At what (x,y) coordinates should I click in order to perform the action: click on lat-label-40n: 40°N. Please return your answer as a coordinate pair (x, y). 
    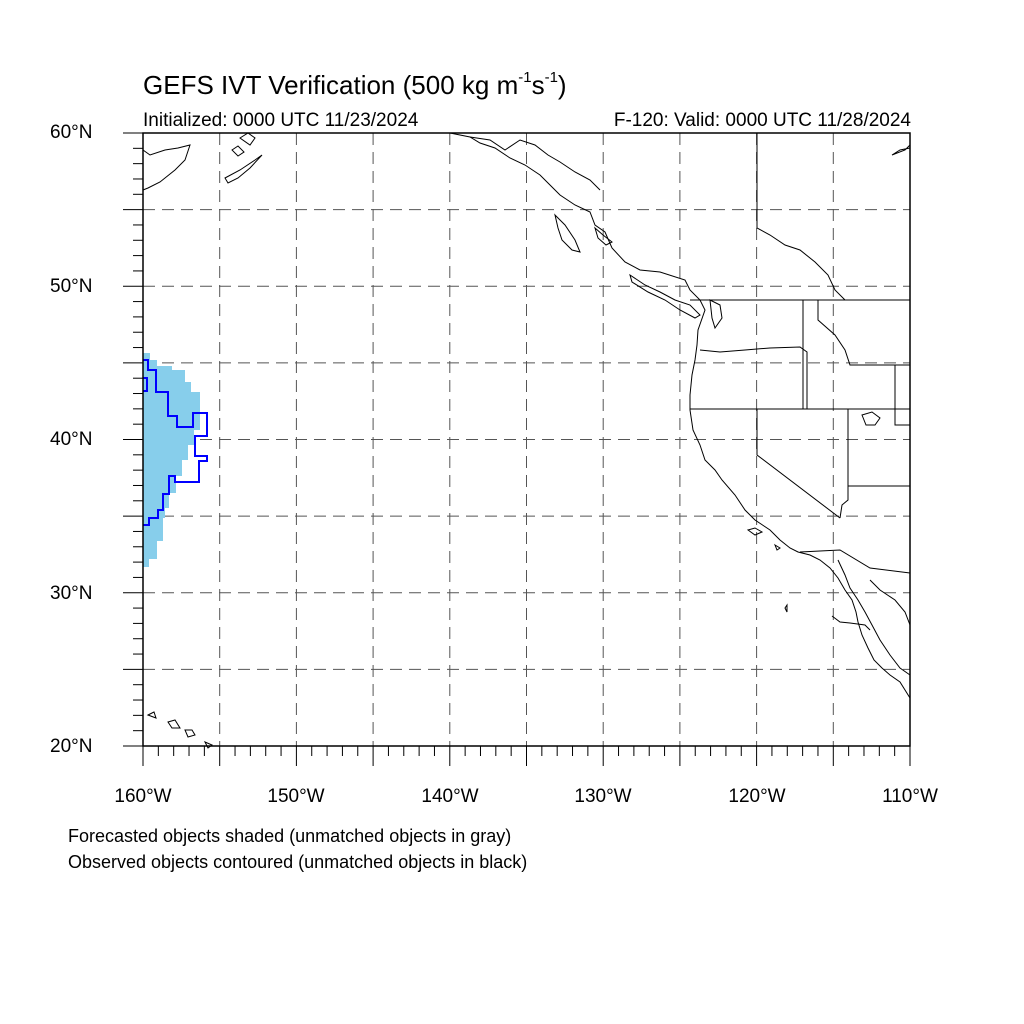
    Looking at the image, I should click on (71, 439).